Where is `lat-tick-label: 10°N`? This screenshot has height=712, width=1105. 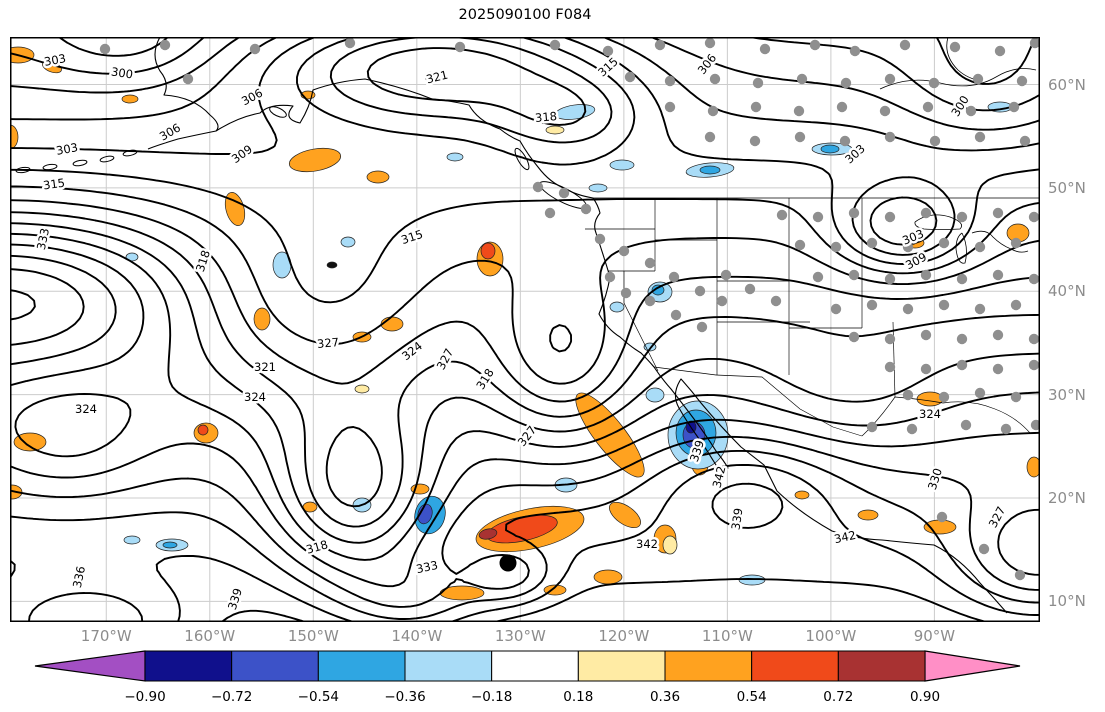 lat-tick-label: 10°N is located at coordinates (1067, 601).